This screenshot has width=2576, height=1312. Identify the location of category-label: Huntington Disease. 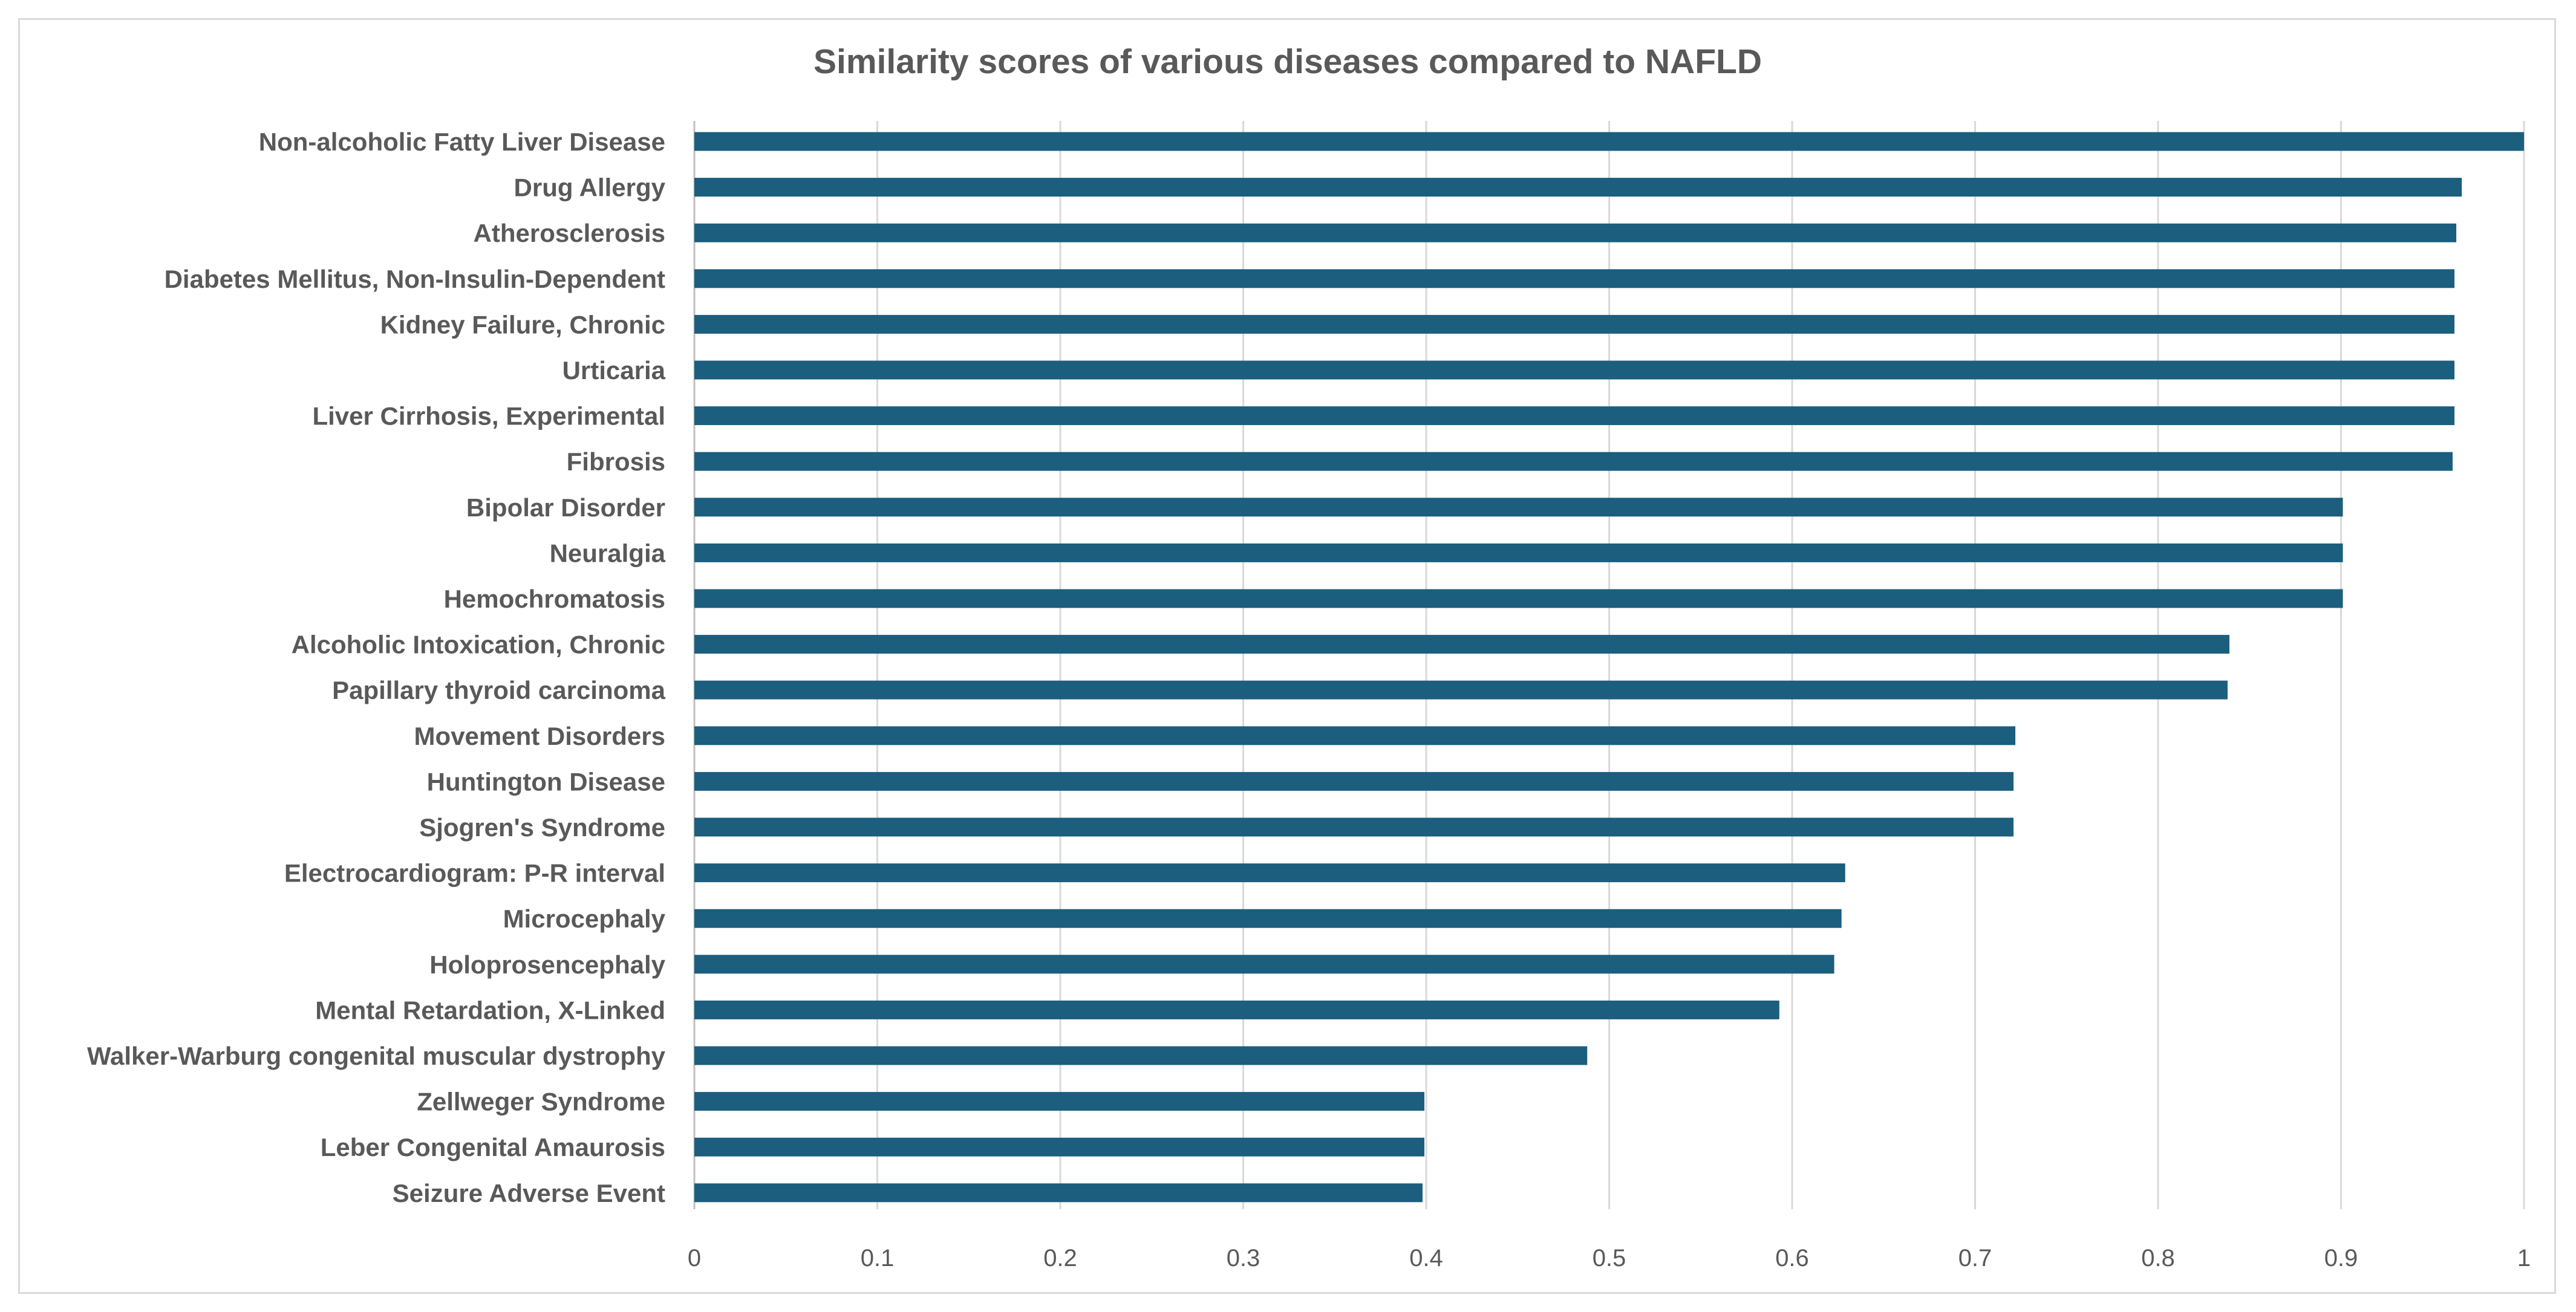
(546, 781).